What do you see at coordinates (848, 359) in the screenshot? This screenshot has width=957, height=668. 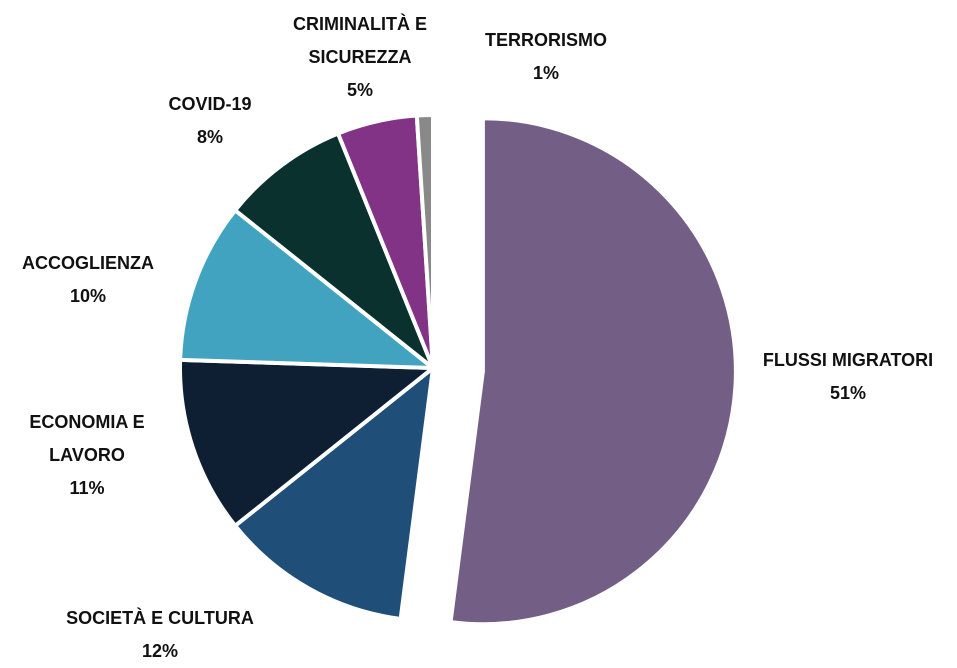 I see `category-label: FLUSSI MIGRATORI` at bounding box center [848, 359].